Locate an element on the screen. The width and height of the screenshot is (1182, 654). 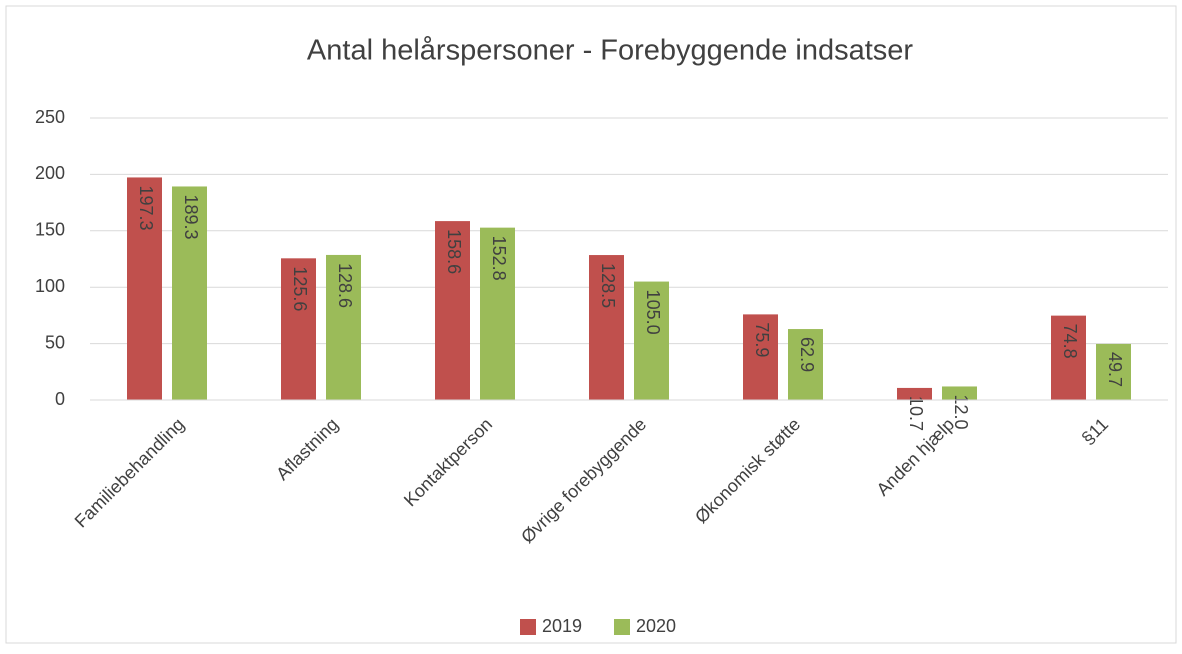
y-tick-label: 50 is located at coordinates (55, 342).